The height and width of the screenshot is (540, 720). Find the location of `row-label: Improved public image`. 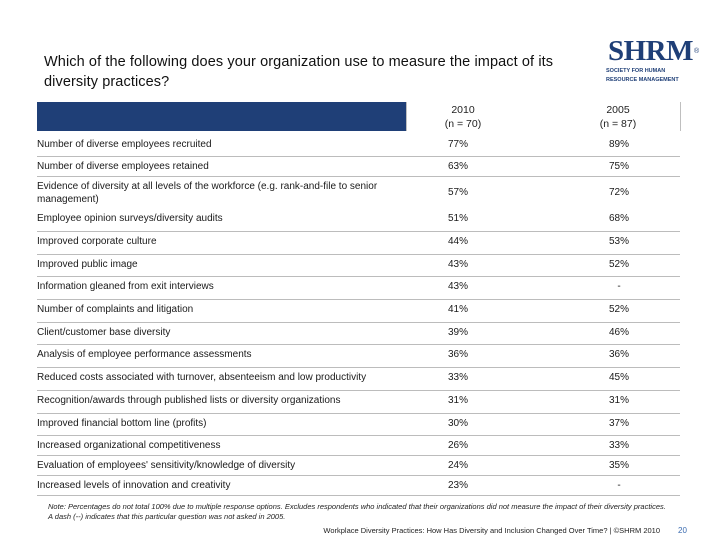

row-label: Improved public image is located at coordinates (87, 264).